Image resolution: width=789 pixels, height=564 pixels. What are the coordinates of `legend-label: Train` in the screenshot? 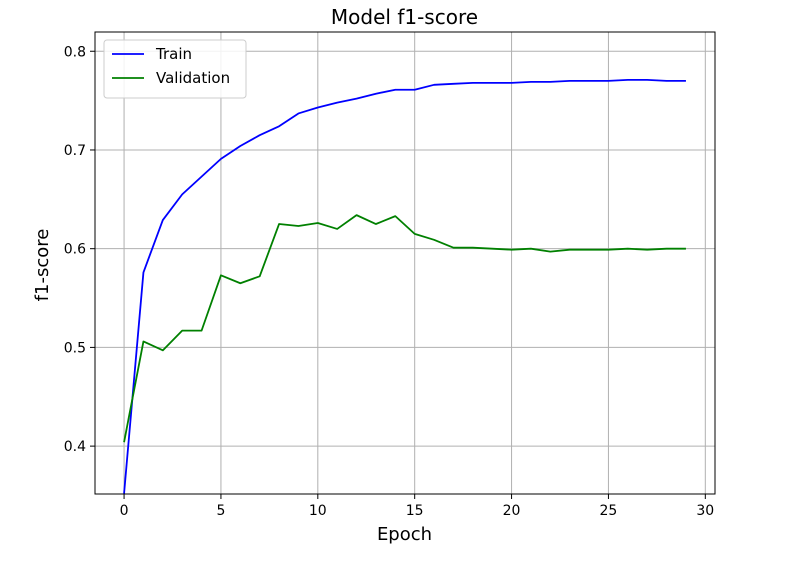 It's located at (173, 54).